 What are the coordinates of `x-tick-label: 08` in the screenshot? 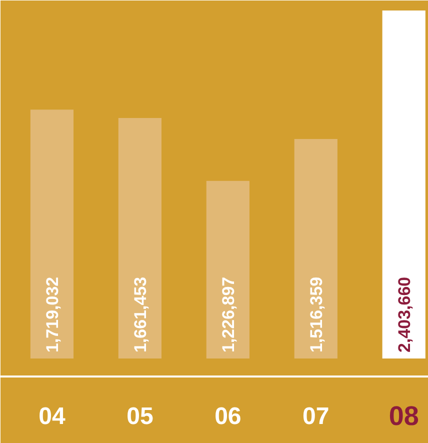 It's located at (403, 416).